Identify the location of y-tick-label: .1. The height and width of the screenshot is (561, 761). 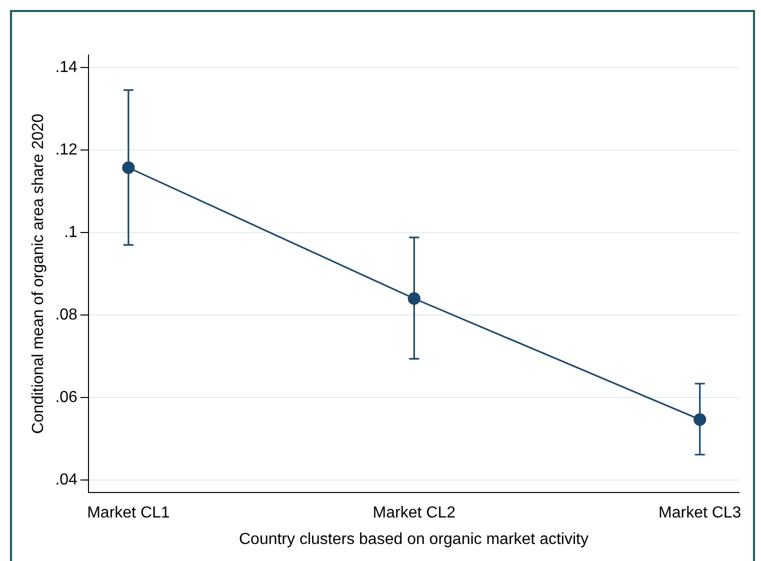
(71, 232).